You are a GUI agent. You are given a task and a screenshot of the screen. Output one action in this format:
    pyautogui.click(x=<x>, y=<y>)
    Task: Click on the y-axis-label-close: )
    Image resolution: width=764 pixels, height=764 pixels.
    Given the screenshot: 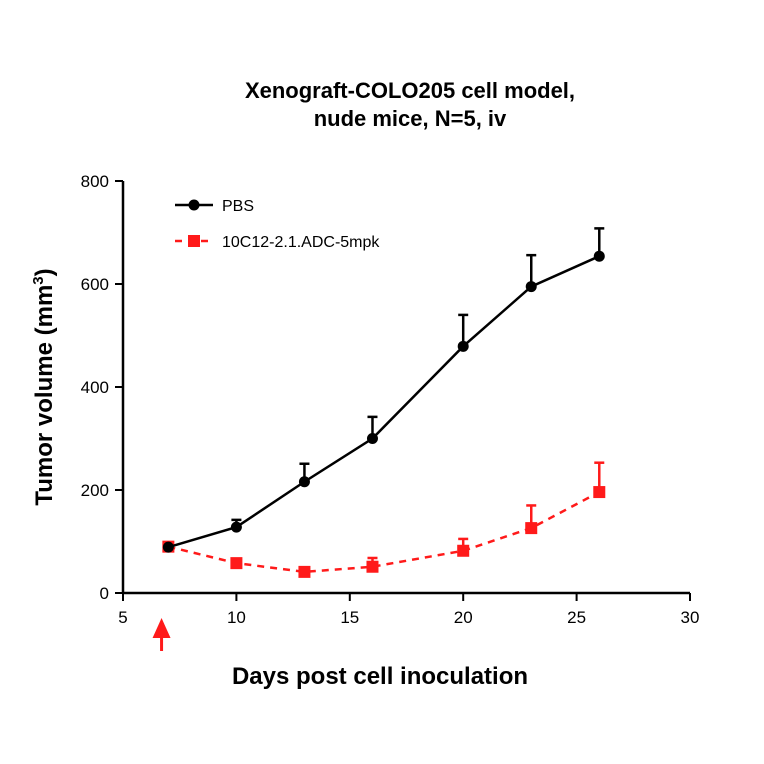 What is the action you would take?
    pyautogui.click(x=44, y=272)
    